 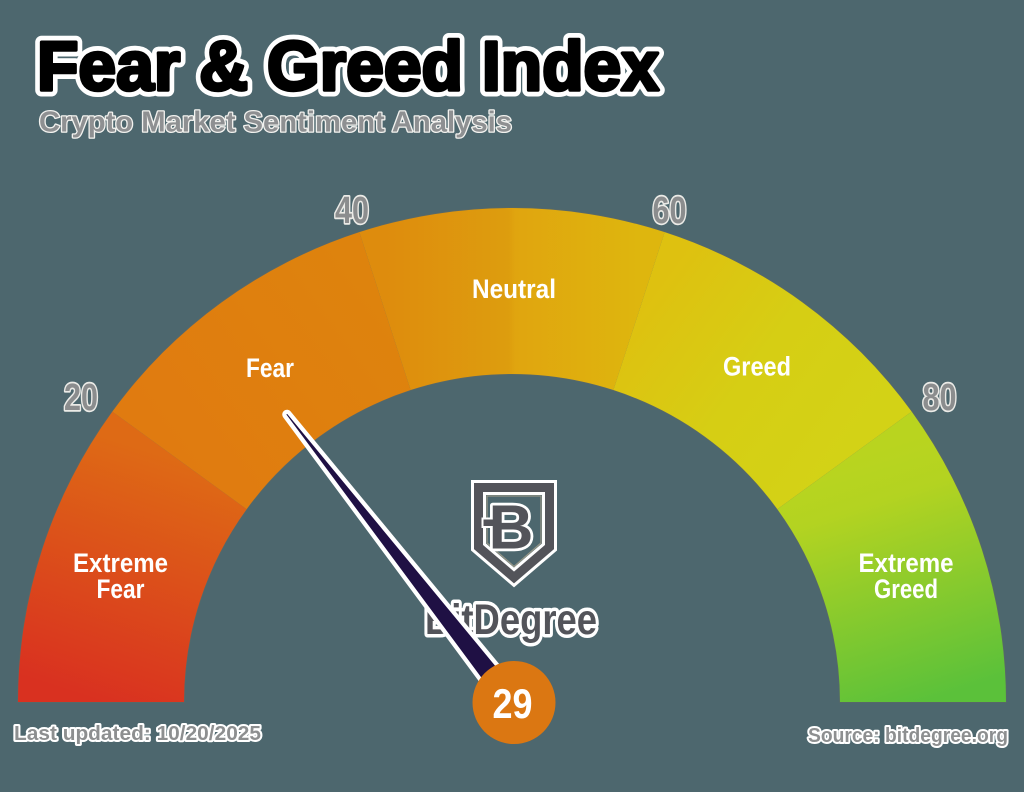 I want to click on svg-text:Crypto Market Sentiment Analys: Crypto Market Sentiment Analysis, so click(x=275, y=123).